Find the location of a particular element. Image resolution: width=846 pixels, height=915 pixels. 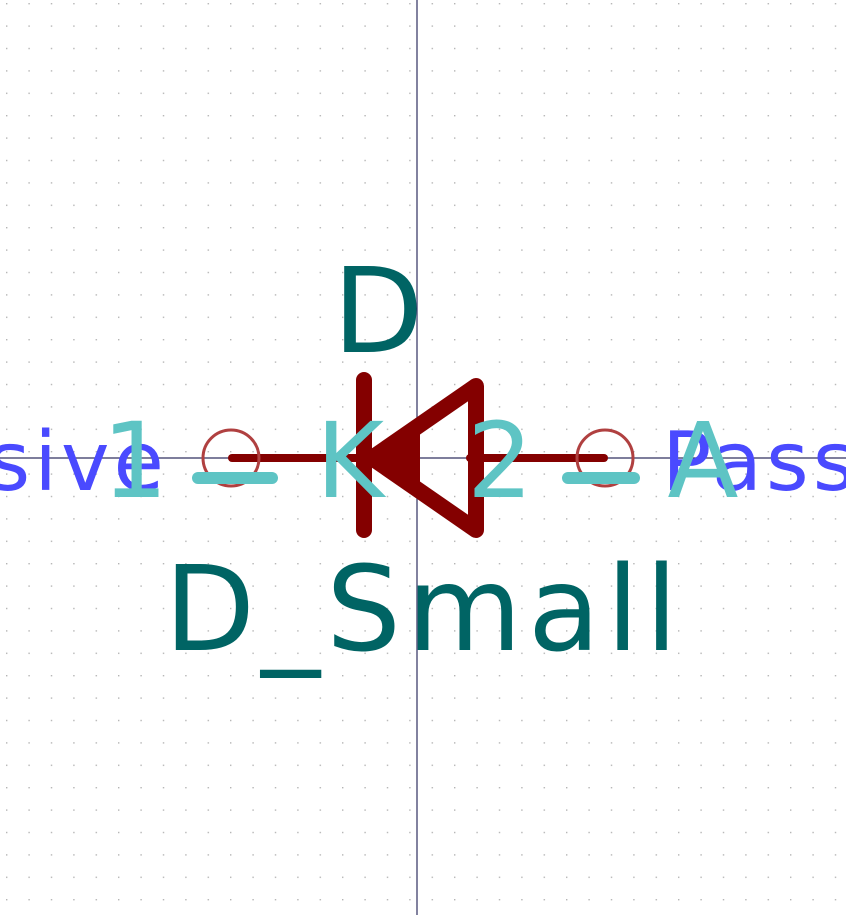

pin-left-endpoint is located at coordinates (231, 458).